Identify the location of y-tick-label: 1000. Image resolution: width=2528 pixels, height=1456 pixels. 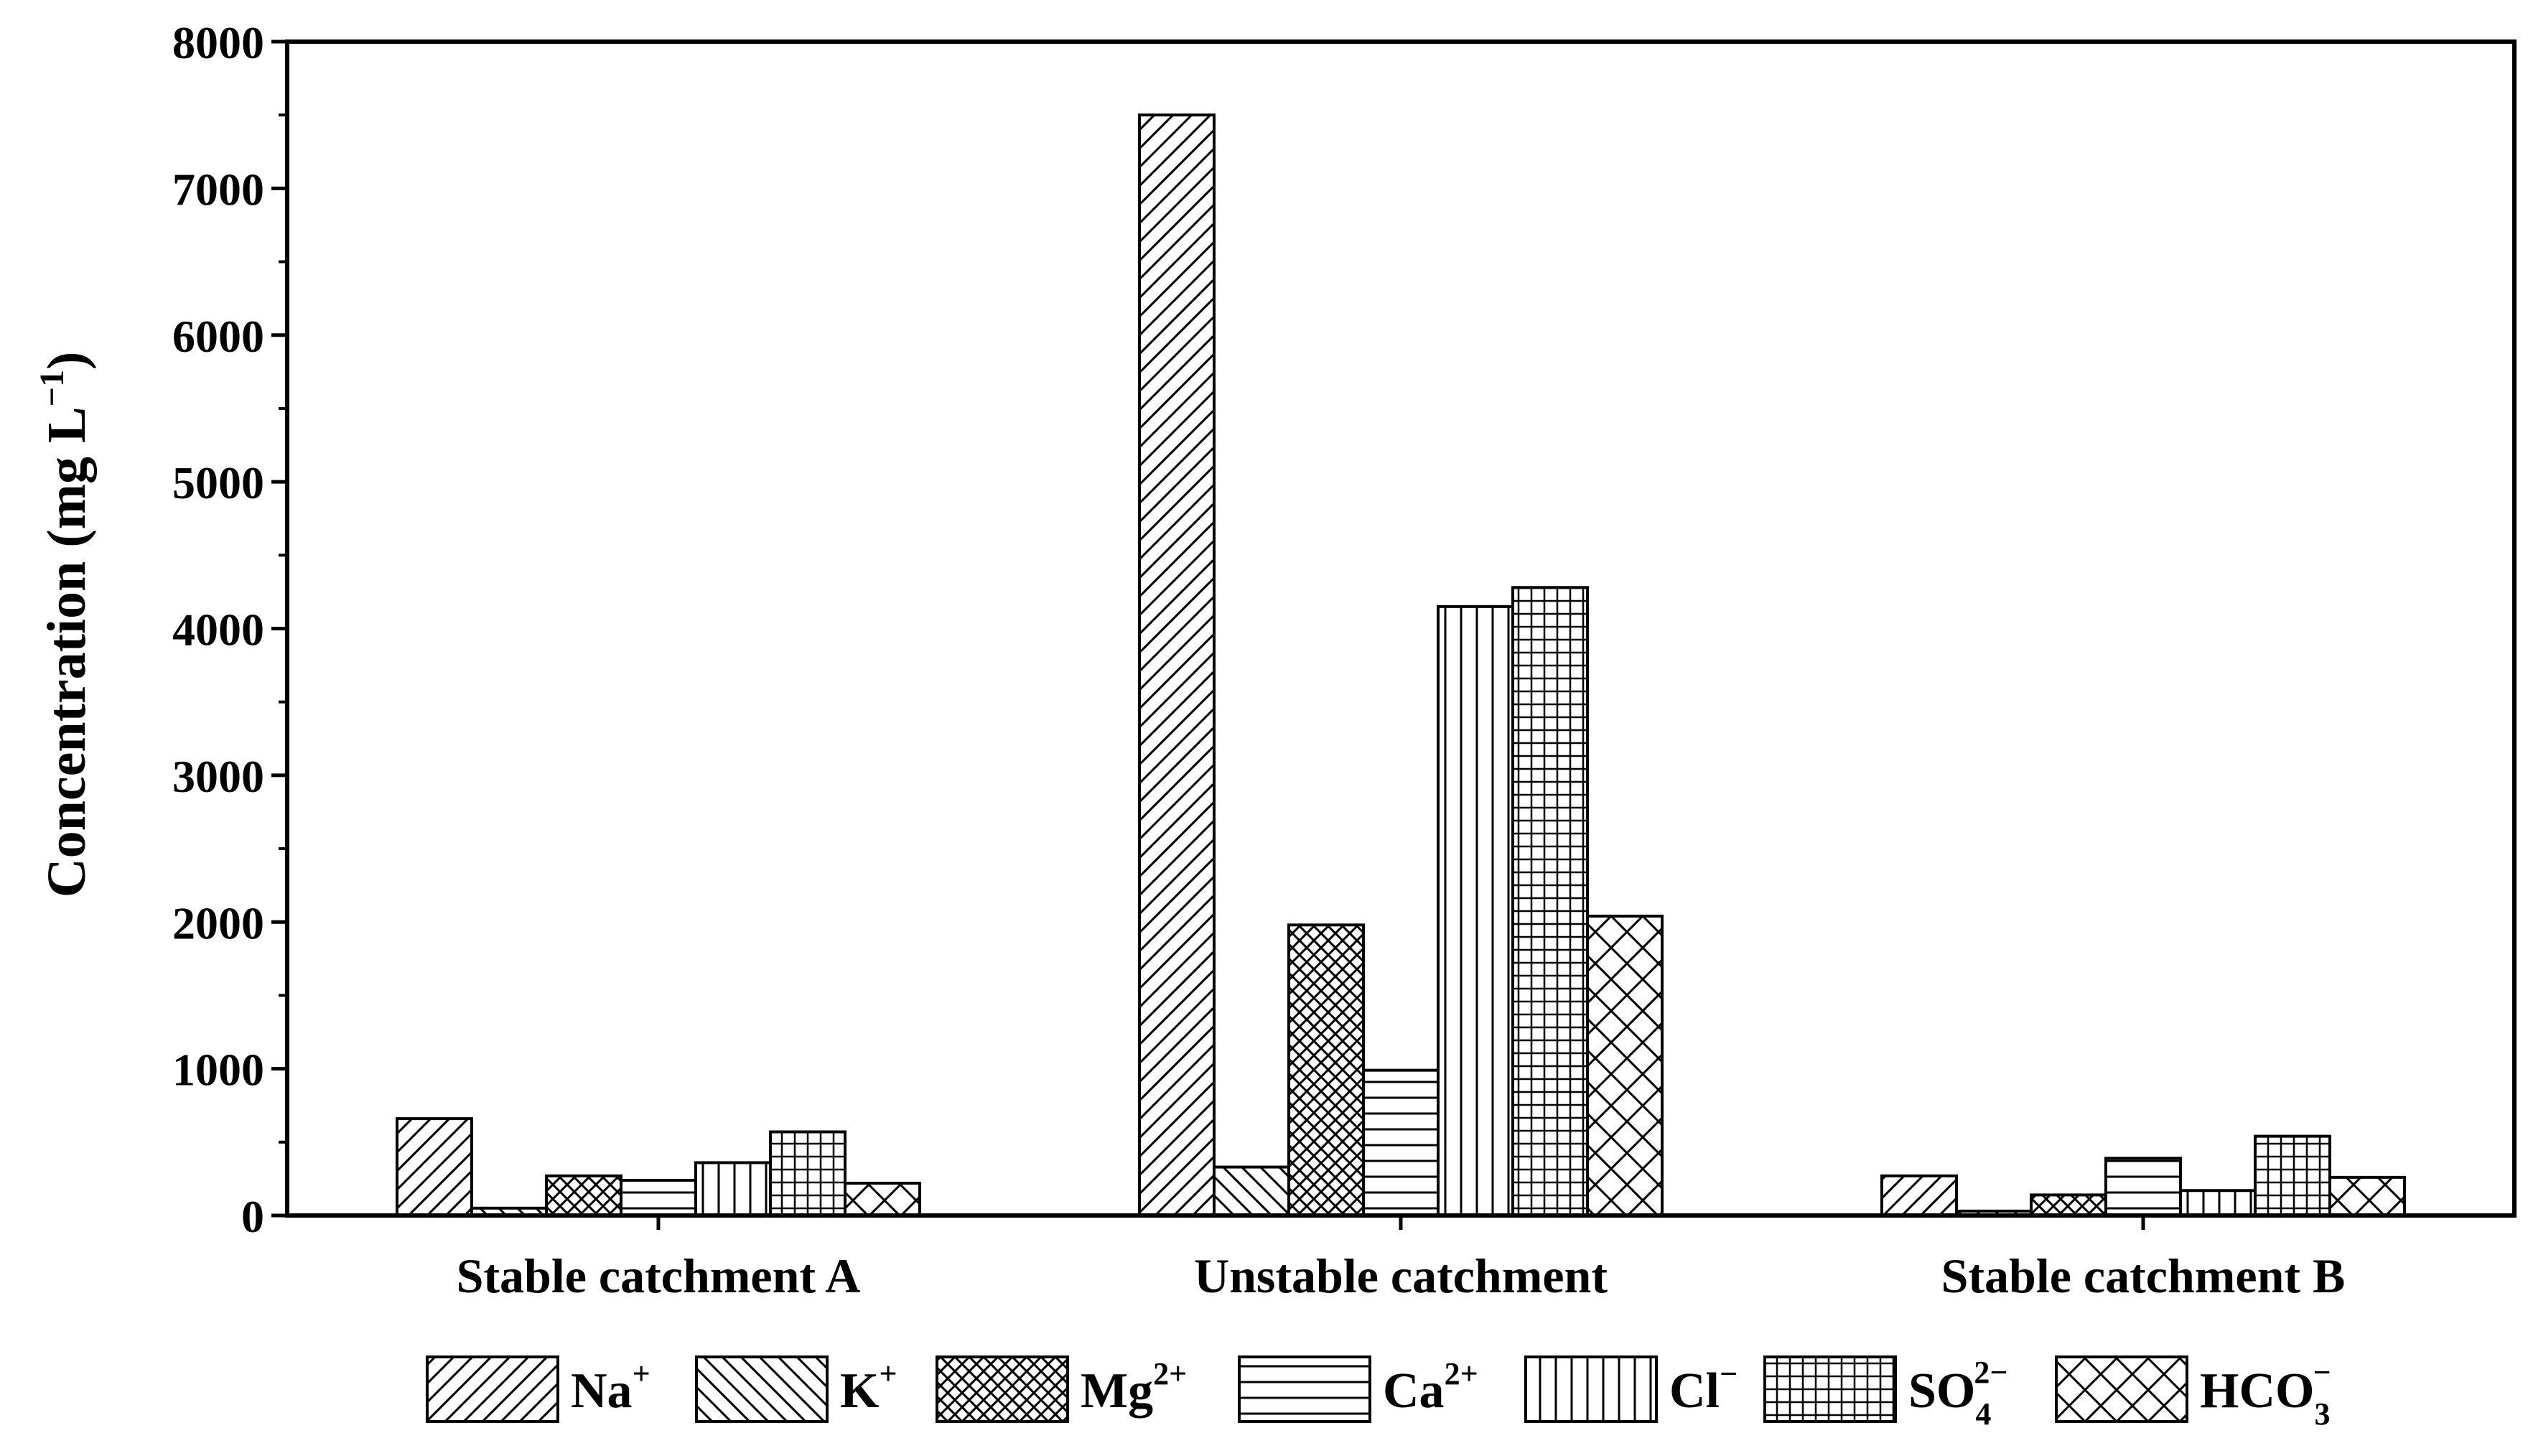
(218, 1070).